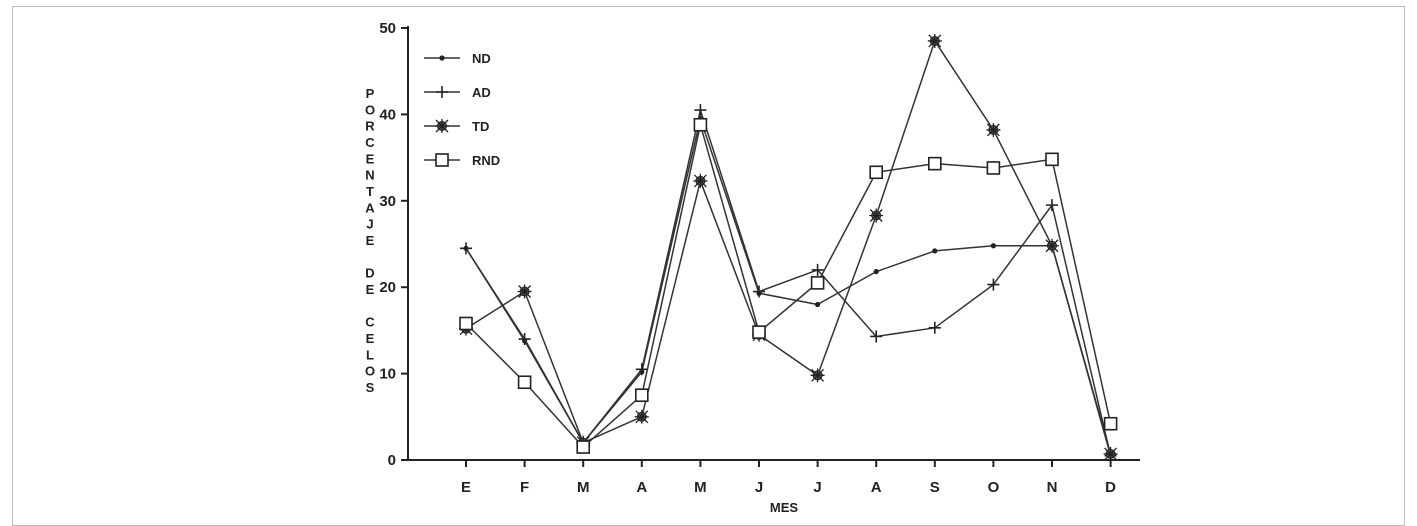 This screenshot has width=1417, height=526. What do you see at coordinates (1110, 487) in the screenshot?
I see `x-tick-label: D` at bounding box center [1110, 487].